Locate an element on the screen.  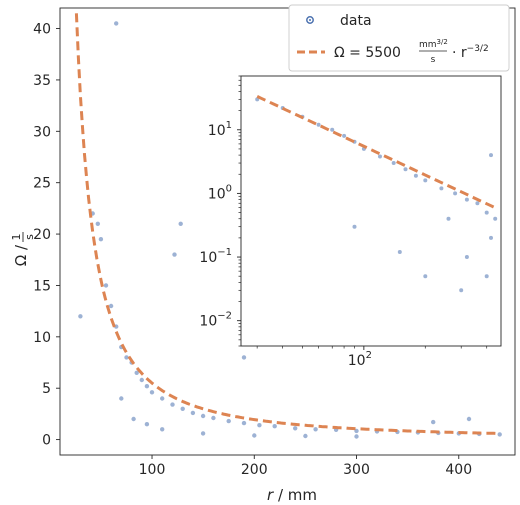
main-x-axis: 100 200 300 400 is located at coordinates (305, 466).